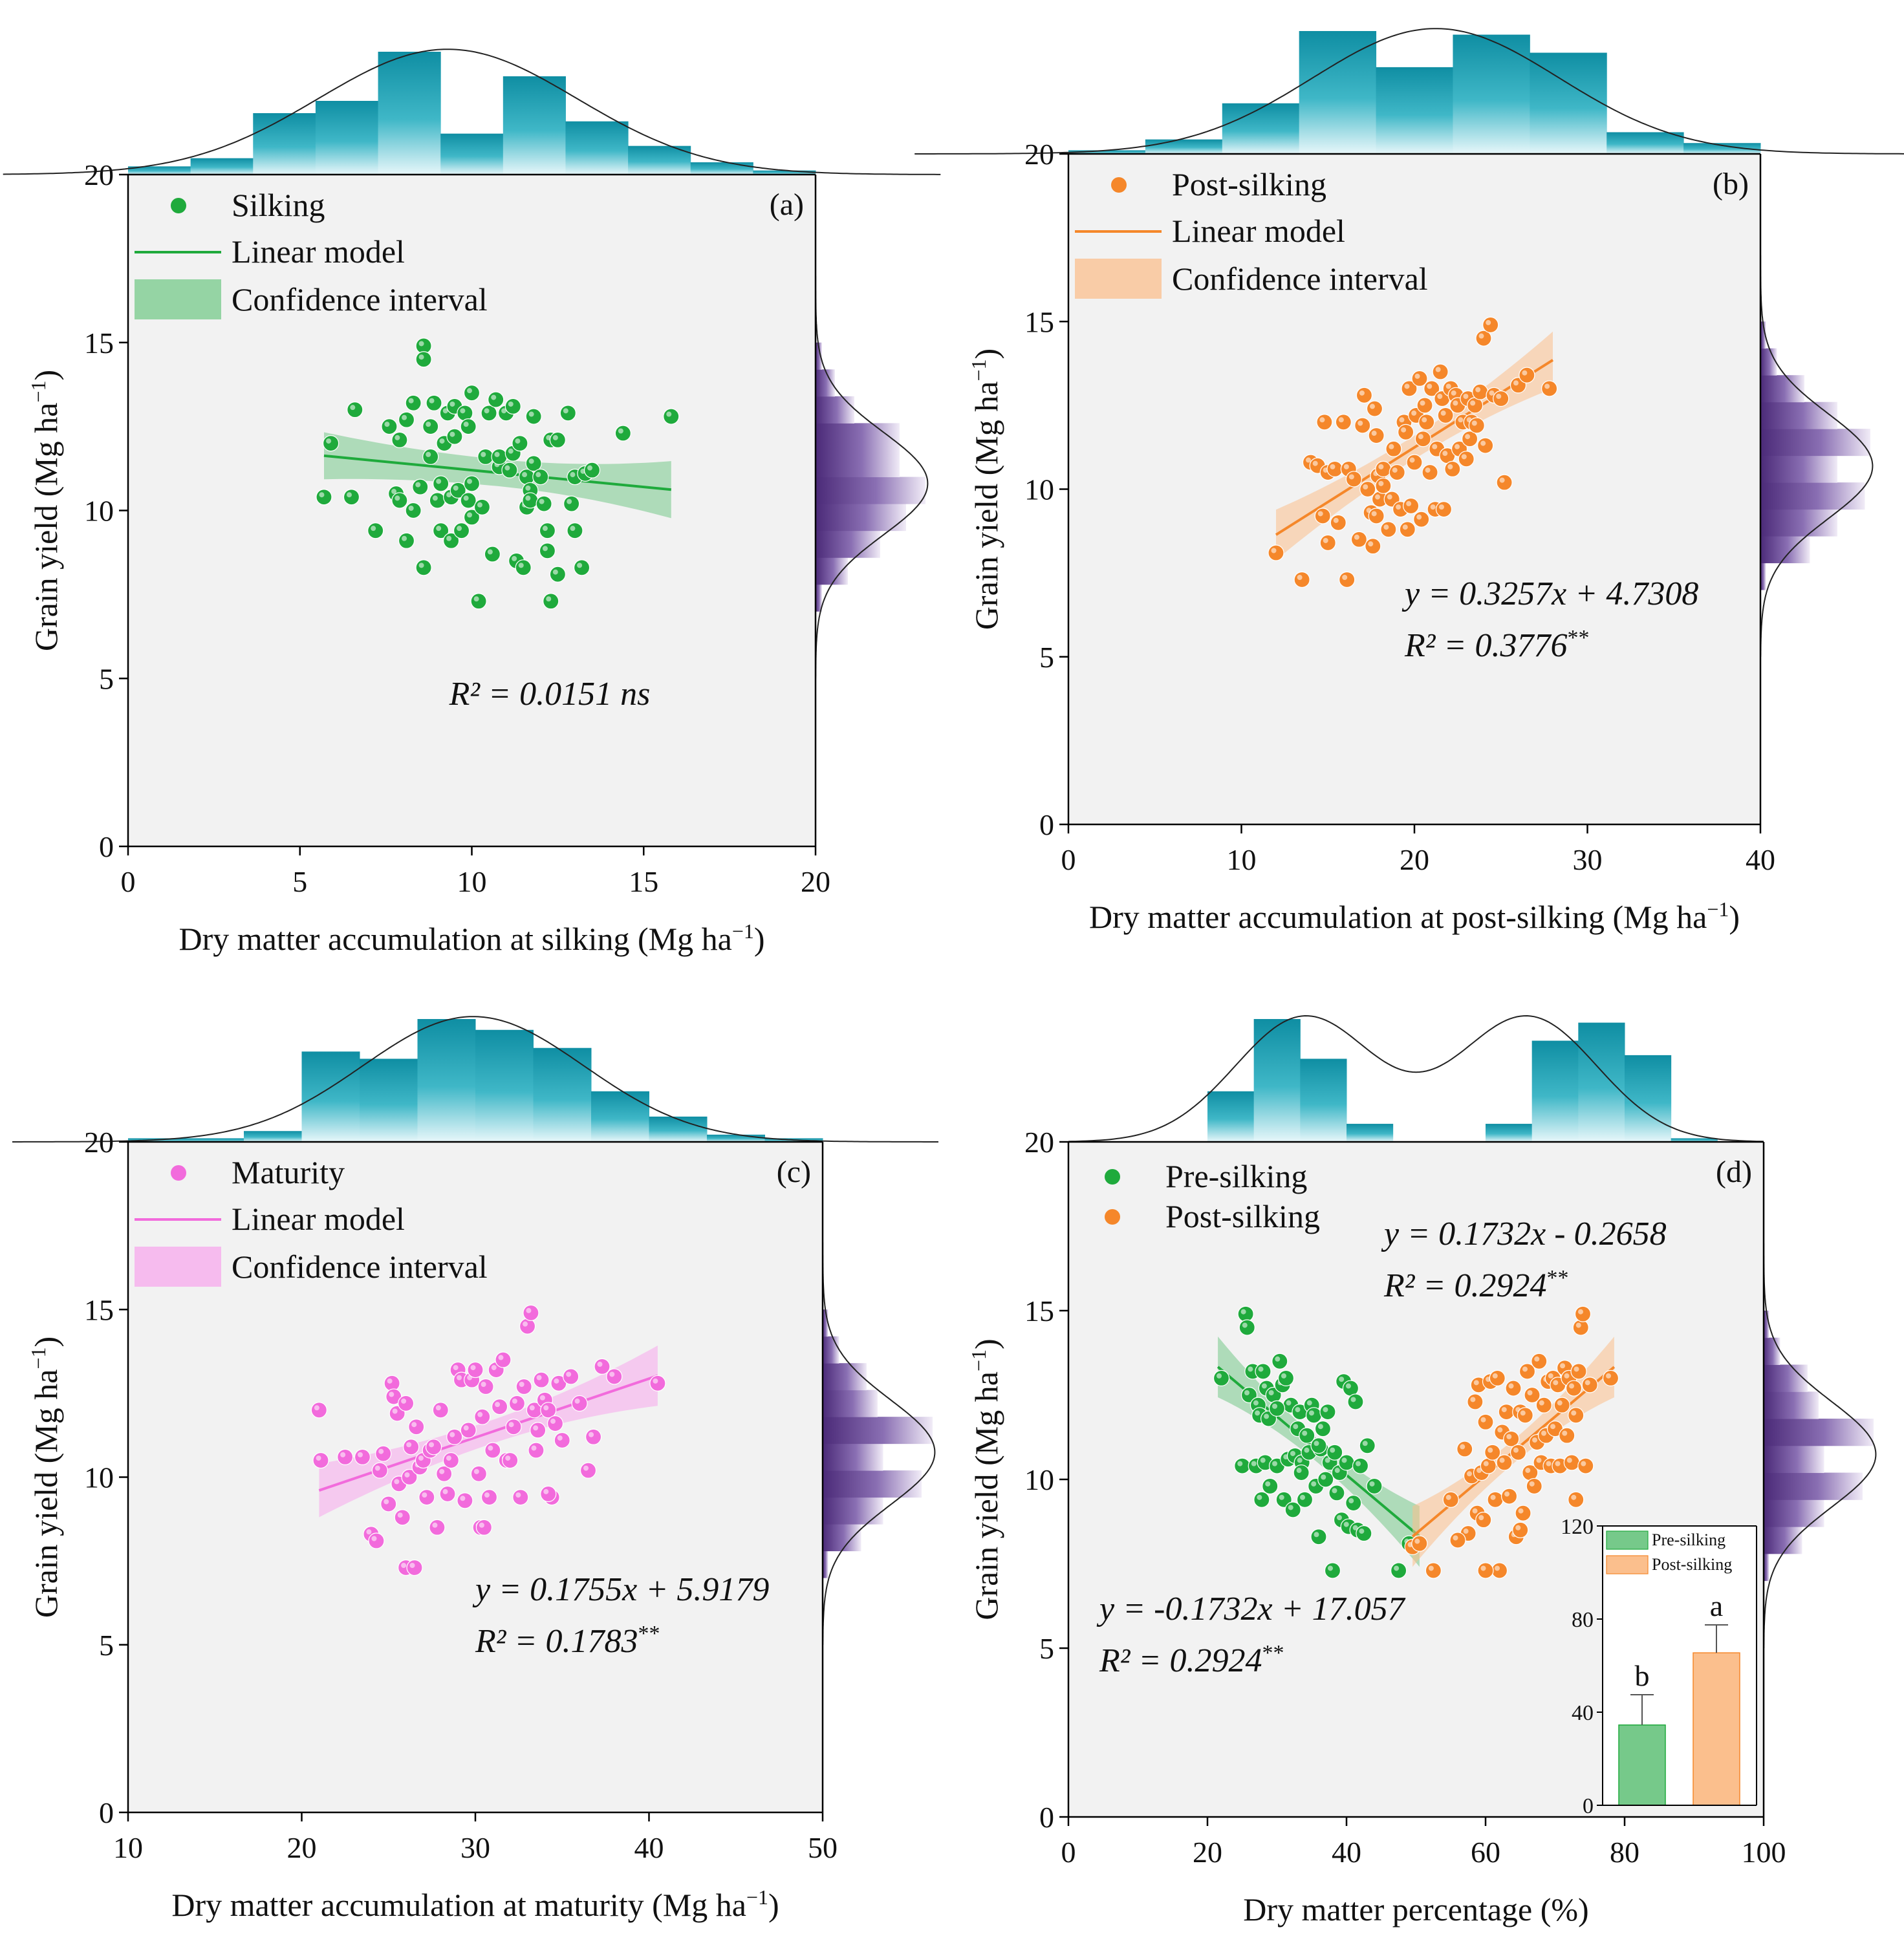 The image size is (1904, 1954). What do you see at coordinates (1734, 1172) in the screenshot?
I see `panel-label: (d)` at bounding box center [1734, 1172].